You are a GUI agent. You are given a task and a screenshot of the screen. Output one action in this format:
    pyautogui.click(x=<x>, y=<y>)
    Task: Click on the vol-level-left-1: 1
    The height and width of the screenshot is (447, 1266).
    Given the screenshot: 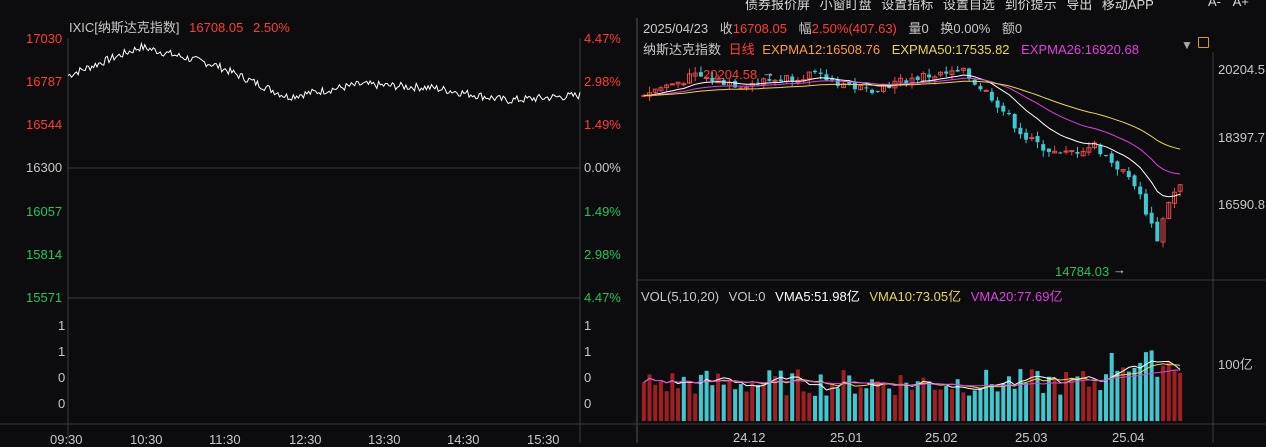 What is the action you would take?
    pyautogui.click(x=62, y=325)
    